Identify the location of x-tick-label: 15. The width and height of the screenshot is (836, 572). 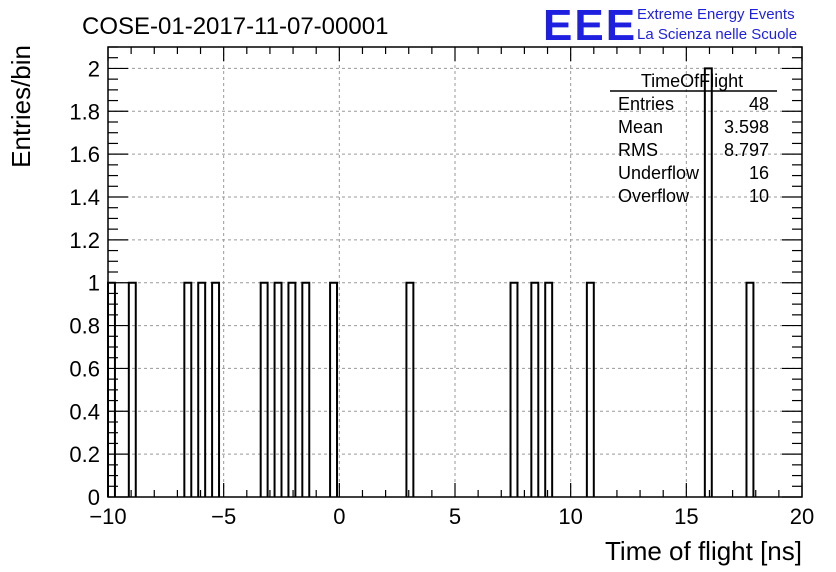
(686, 516).